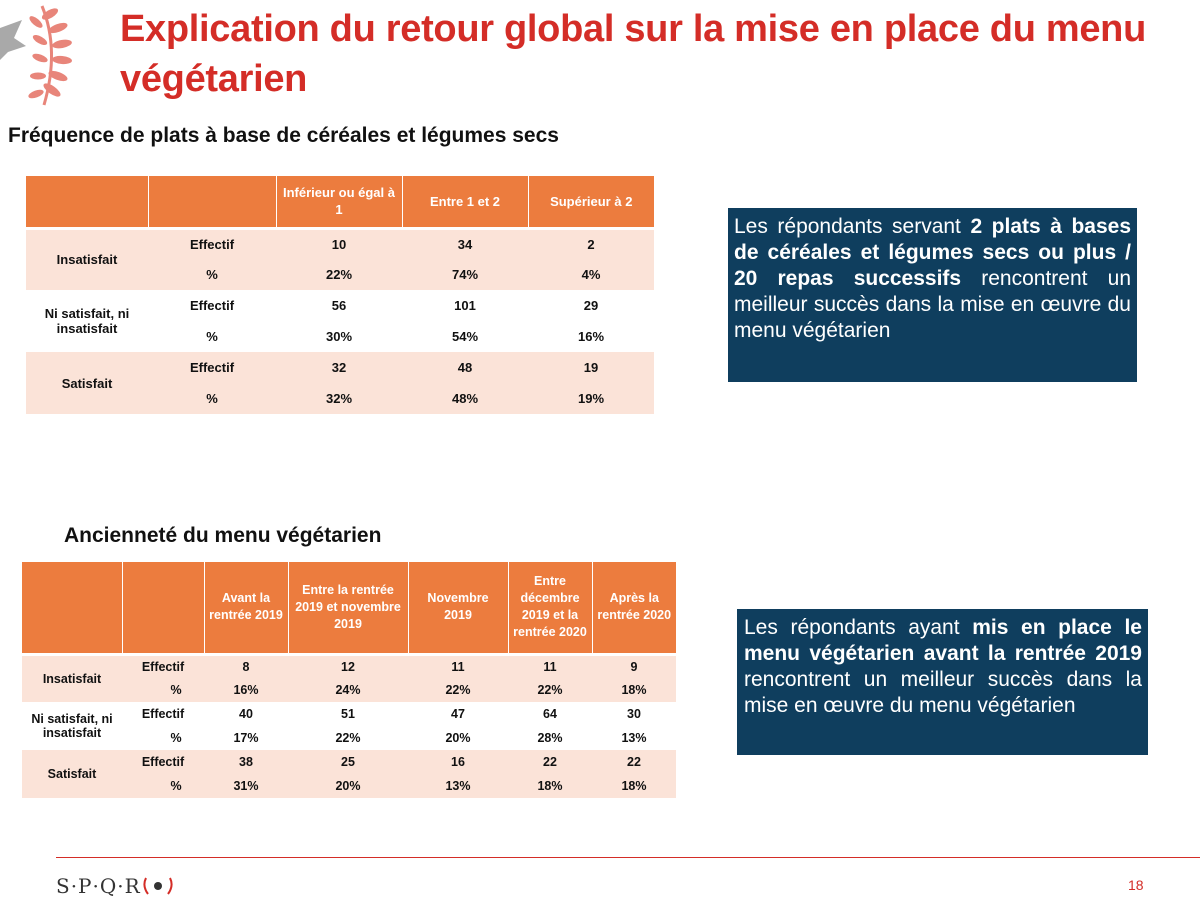 Image resolution: width=1200 pixels, height=907 pixels. What do you see at coordinates (465, 336) in the screenshot?
I see `table-cell: 54%` at bounding box center [465, 336].